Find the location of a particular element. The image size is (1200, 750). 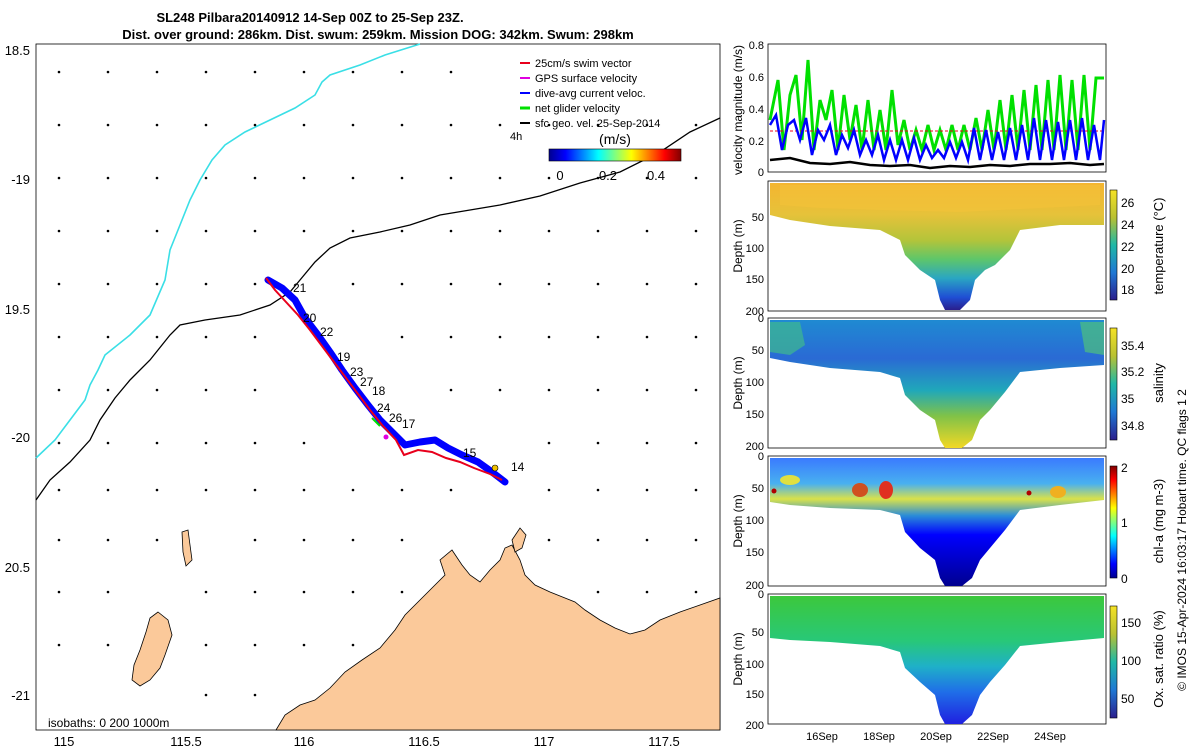

temperature-cbar-tick: 22 is located at coordinates (1128, 247).